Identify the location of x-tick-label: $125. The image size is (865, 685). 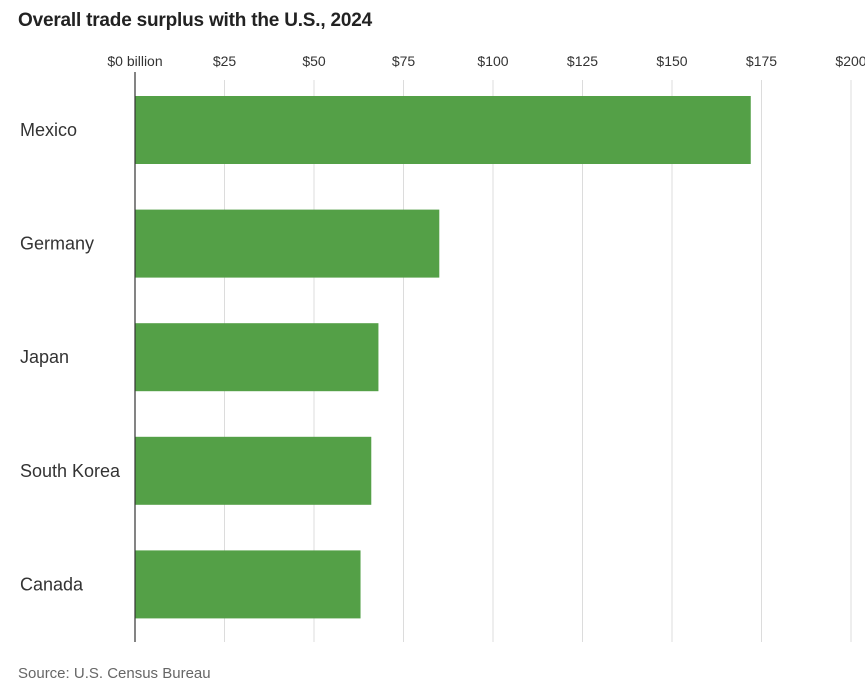
(582, 61).